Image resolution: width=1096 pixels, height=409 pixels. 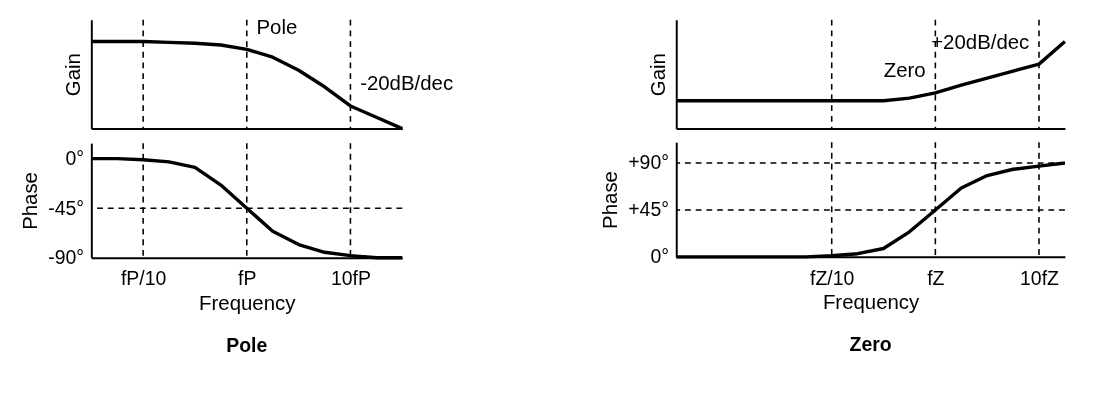 What do you see at coordinates (350, 278) in the screenshot?
I see `x-tick-label: 10fP` at bounding box center [350, 278].